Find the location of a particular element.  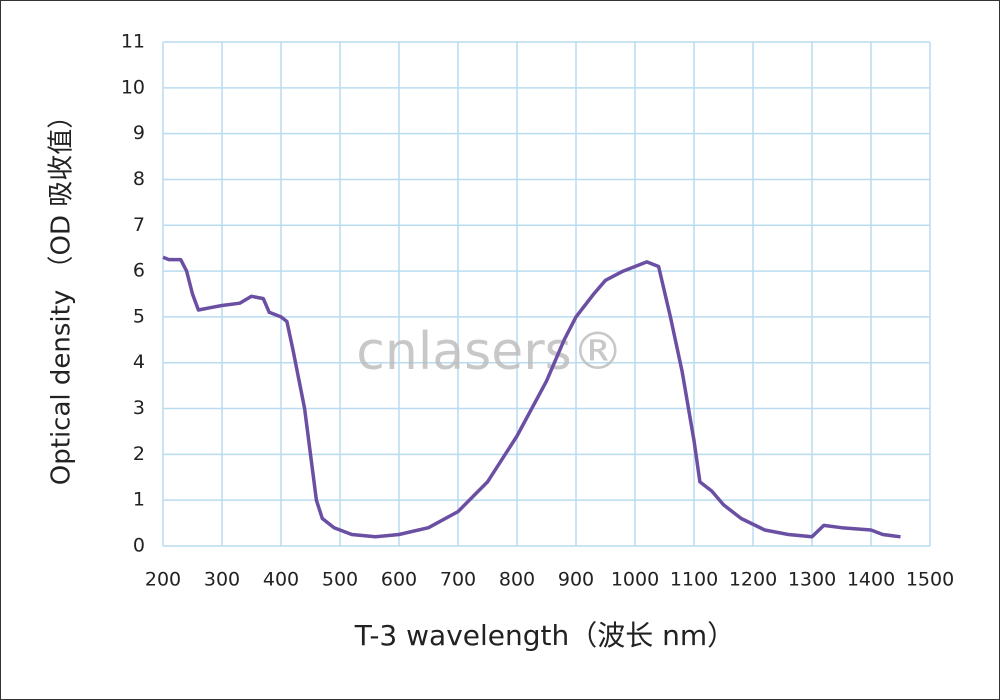

y-tick-label: 1 is located at coordinates (139, 500).